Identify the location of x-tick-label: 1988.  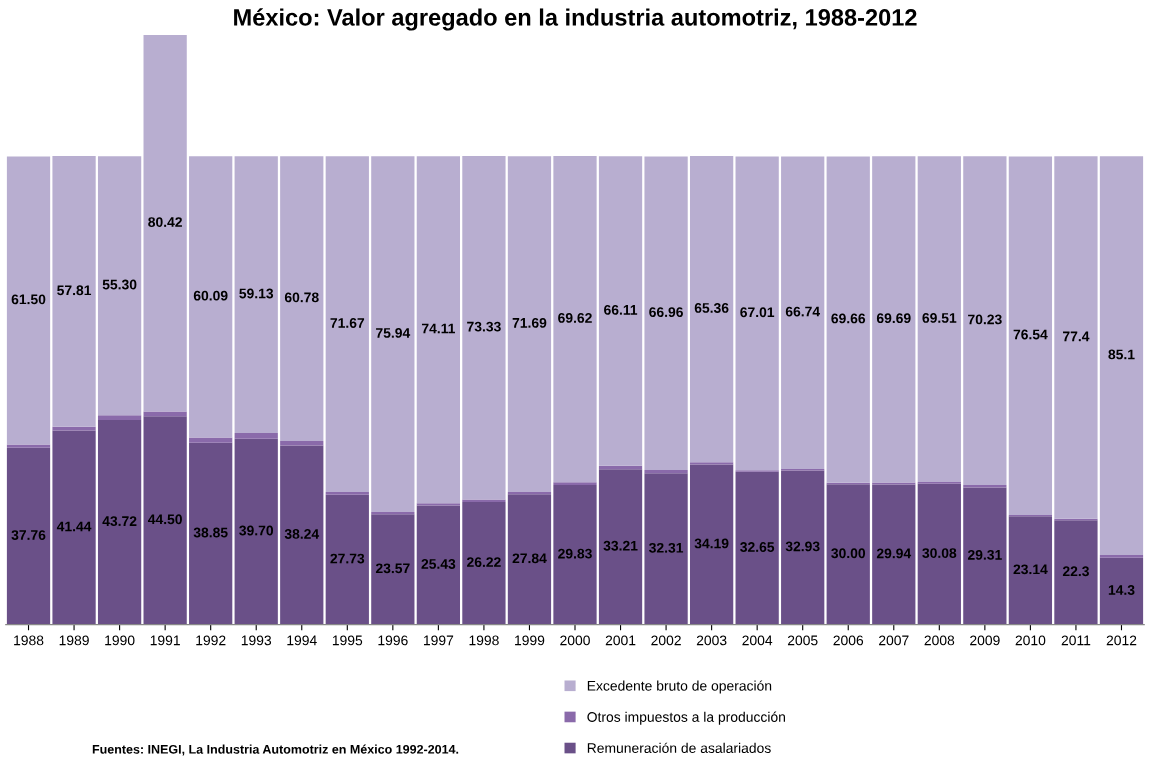
(29, 640).